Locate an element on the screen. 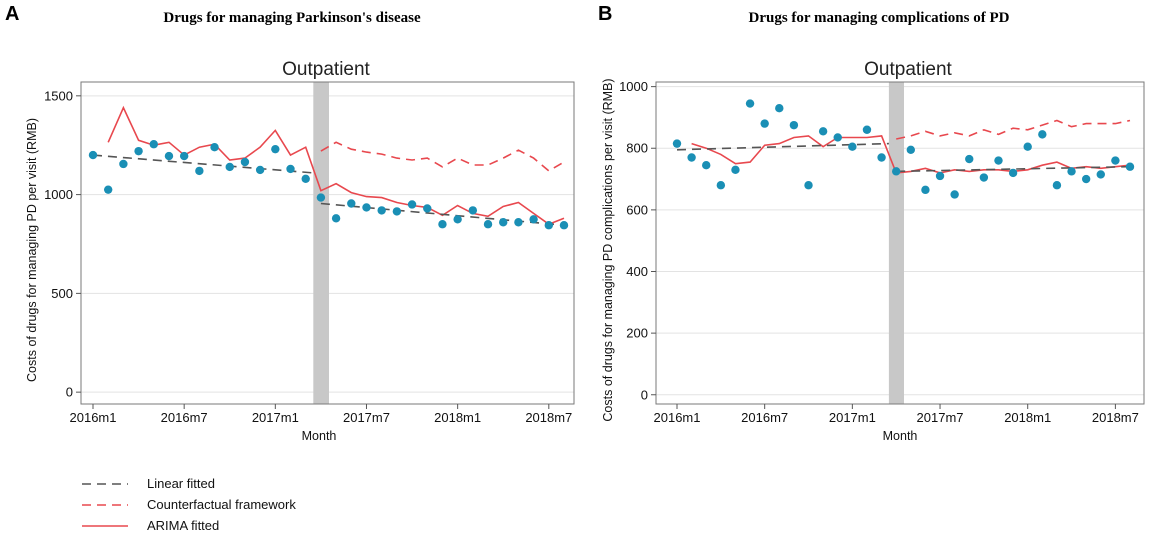 This screenshot has width=1170, height=543. panel-a-linear-post-line is located at coordinates (442, 214).